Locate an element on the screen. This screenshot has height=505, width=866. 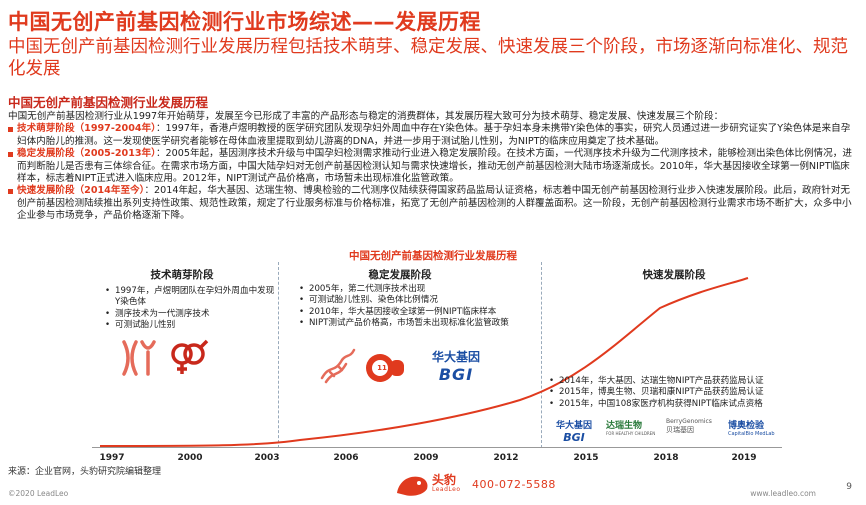
capitalbio-logo: 博奥检验 CapitalBio MedLab is located at coordinates (763, 427).